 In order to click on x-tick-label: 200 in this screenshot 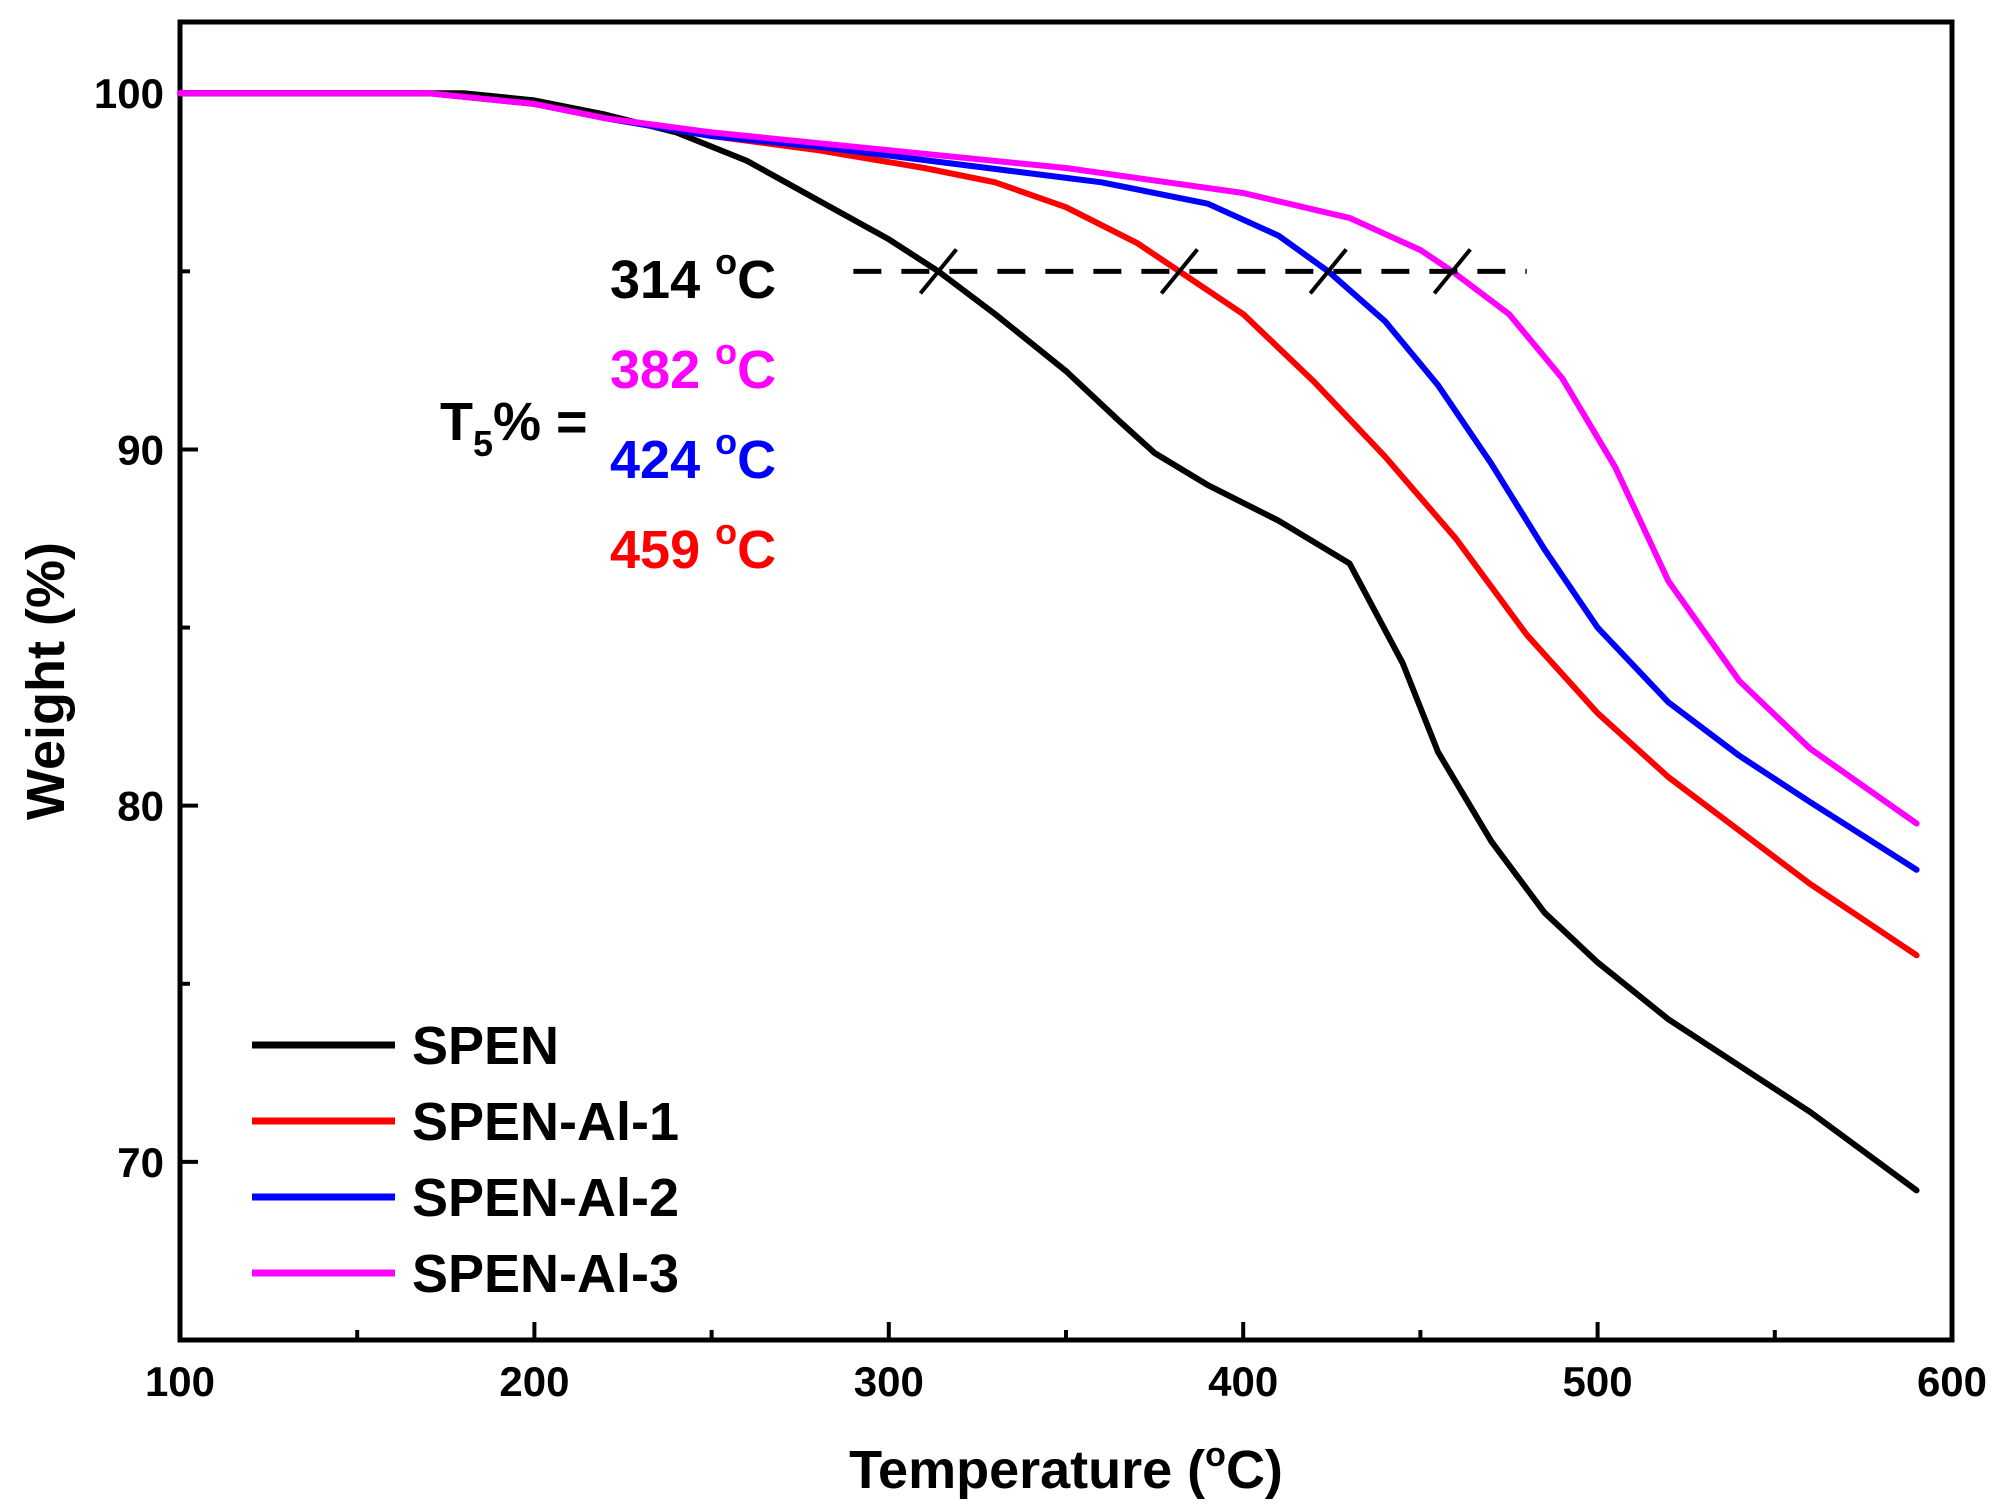, I will do `click(534, 1381)`.